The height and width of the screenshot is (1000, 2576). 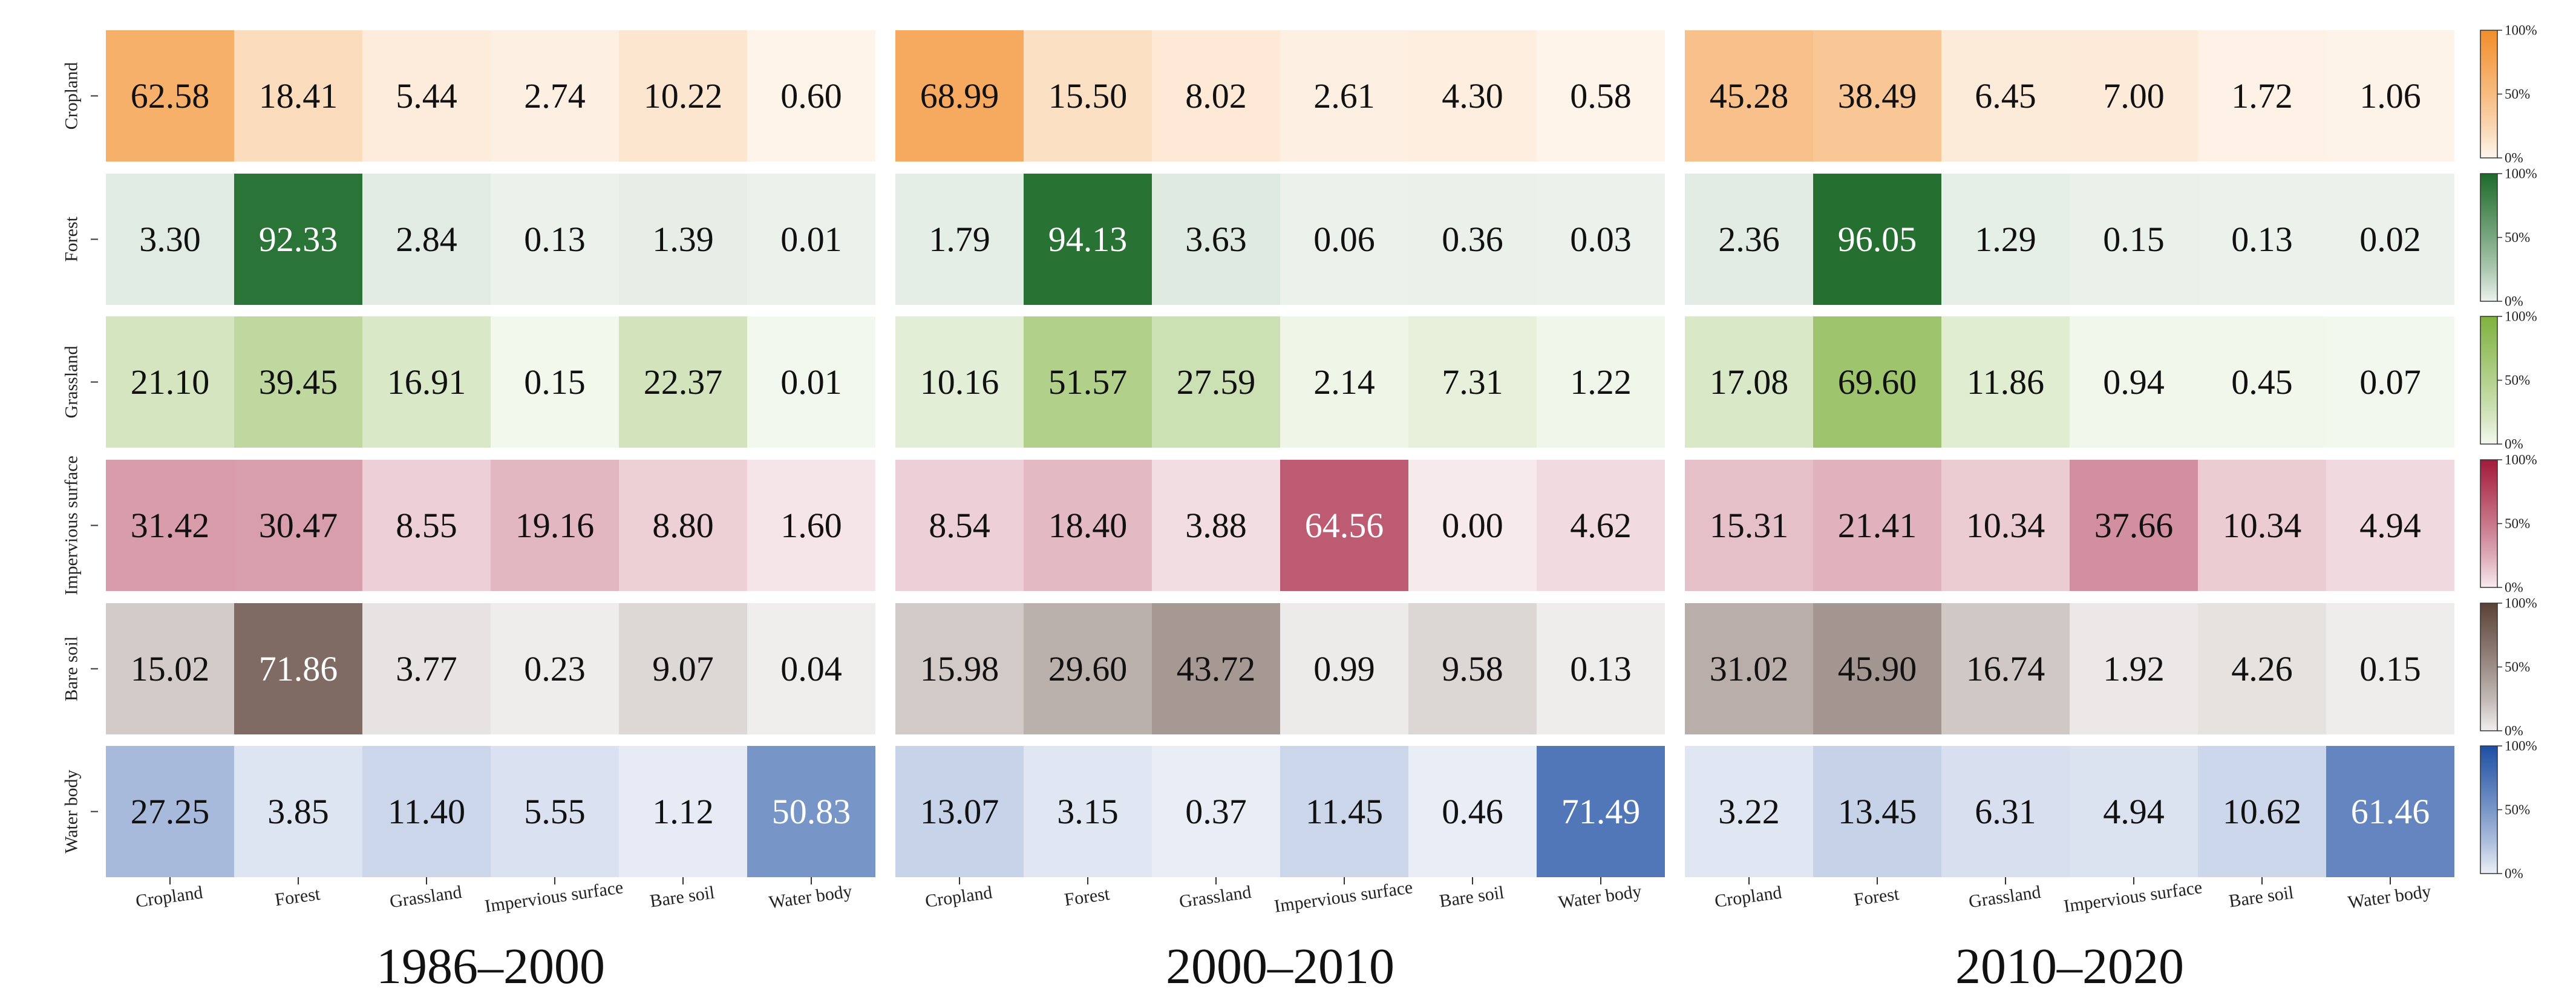 I want to click on cell-value: 0.00, so click(x=1472, y=525).